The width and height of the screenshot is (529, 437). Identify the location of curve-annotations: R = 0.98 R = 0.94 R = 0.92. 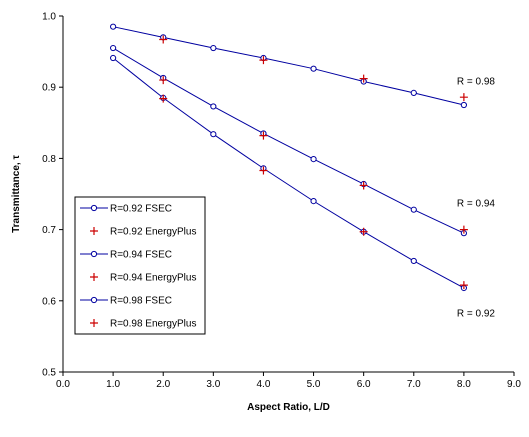
(476, 198).